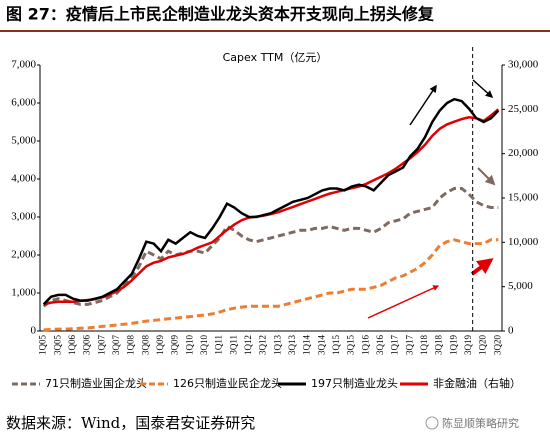 Image resolution: width=550 pixels, height=448 pixels. What do you see at coordinates (101, 345) in the screenshot?
I see `x-tick-label: 1Q07` at bounding box center [101, 345].